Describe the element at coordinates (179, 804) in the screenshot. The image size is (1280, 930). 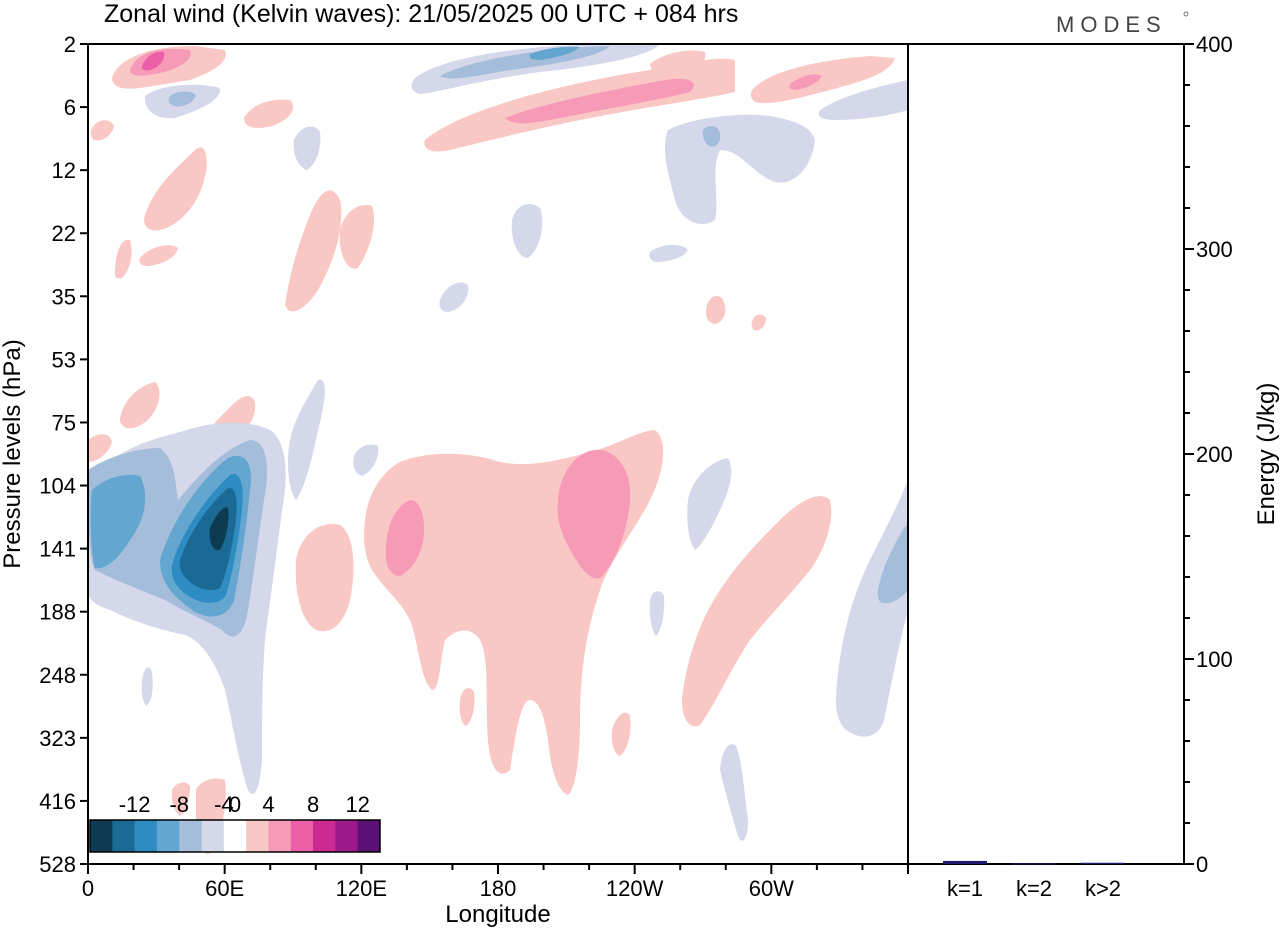
I see `colorbar-label: -8` at that location.